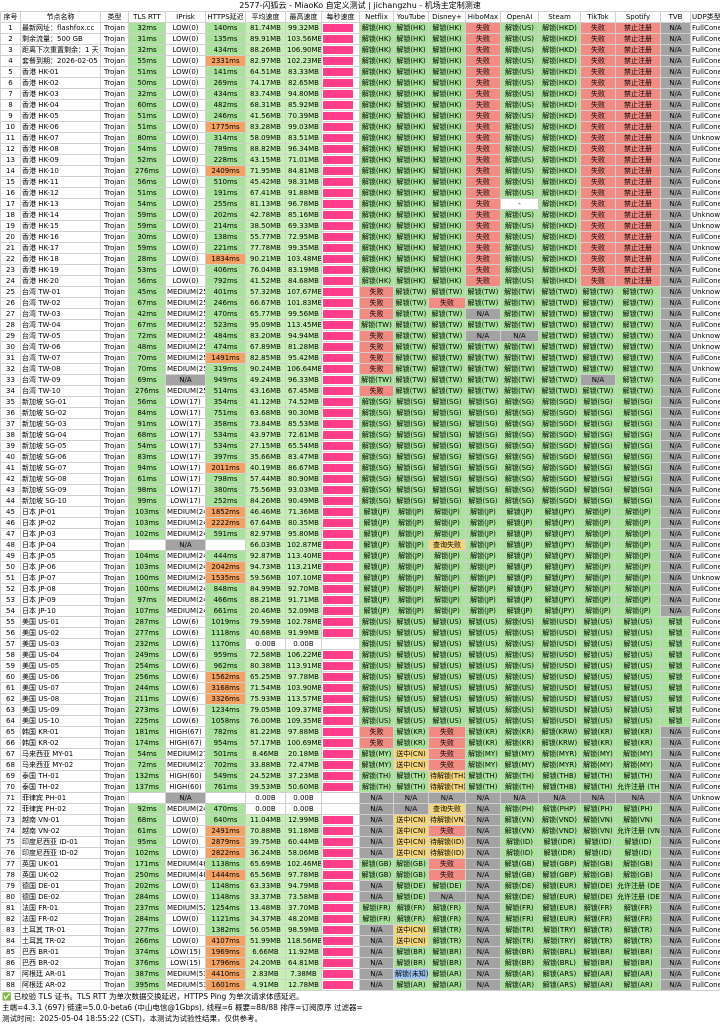 The height and width of the screenshot is (1024, 720). Describe the element at coordinates (411, 886) in the screenshot. I see `table-cell: 解锁(DE)` at that location.